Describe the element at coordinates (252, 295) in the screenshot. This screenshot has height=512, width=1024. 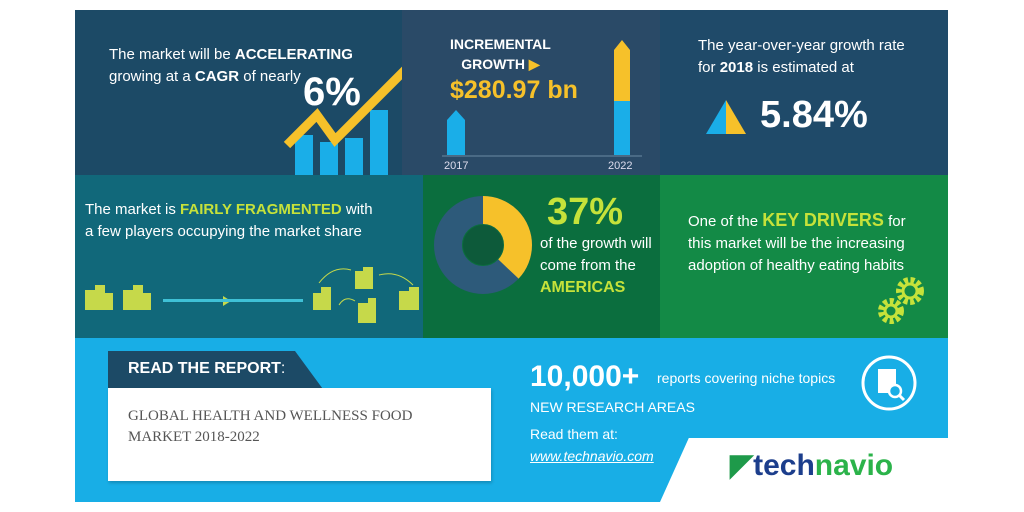
I see `buildings-icon` at that location.